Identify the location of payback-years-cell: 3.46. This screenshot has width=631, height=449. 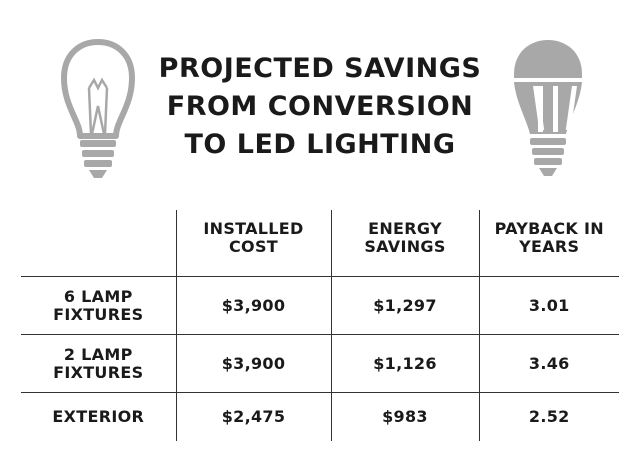
(548, 363).